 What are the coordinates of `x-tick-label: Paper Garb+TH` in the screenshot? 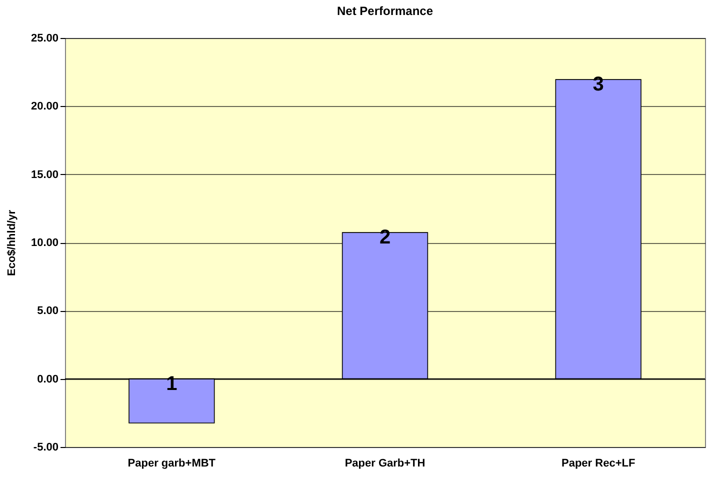 It's located at (385, 464).